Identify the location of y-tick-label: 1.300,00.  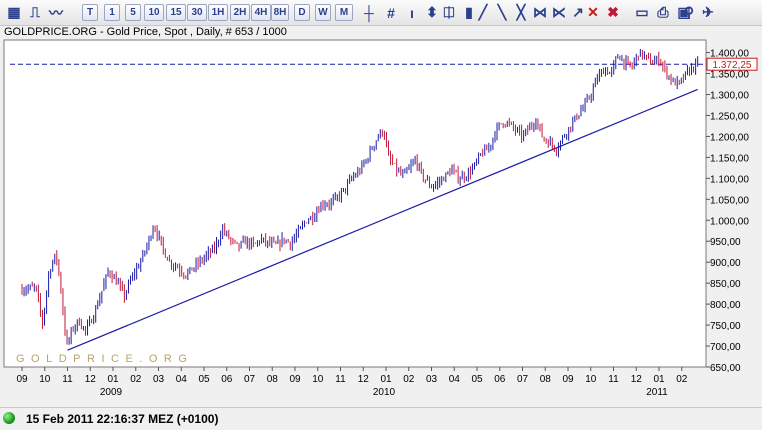
(729, 96).